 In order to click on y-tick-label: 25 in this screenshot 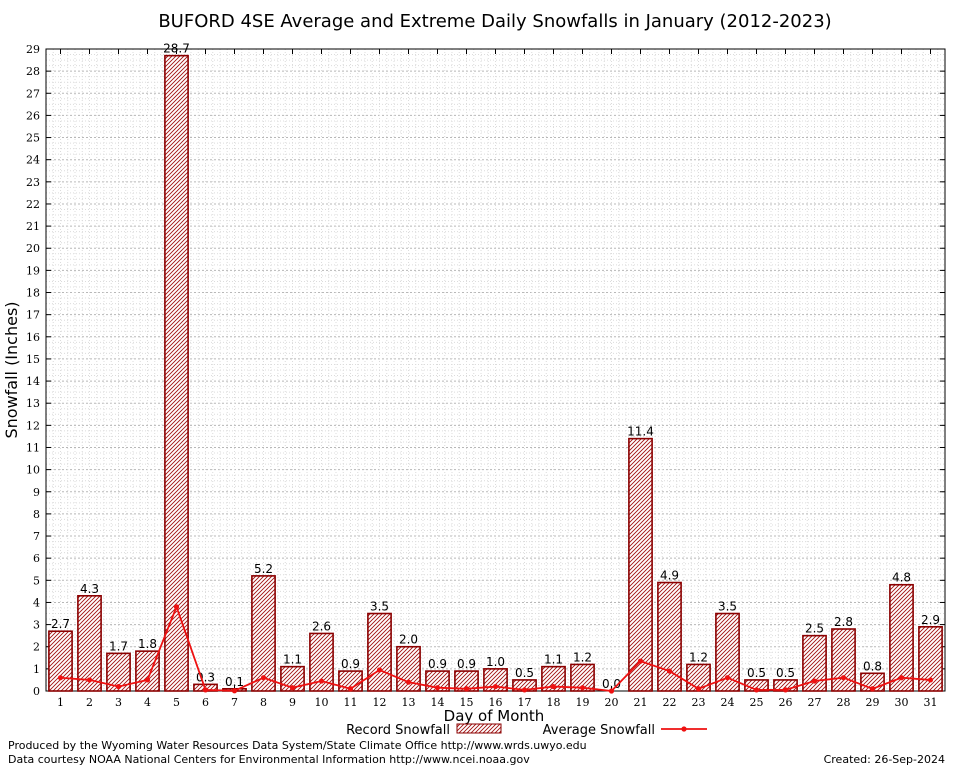, I will do `click(33, 138)`.